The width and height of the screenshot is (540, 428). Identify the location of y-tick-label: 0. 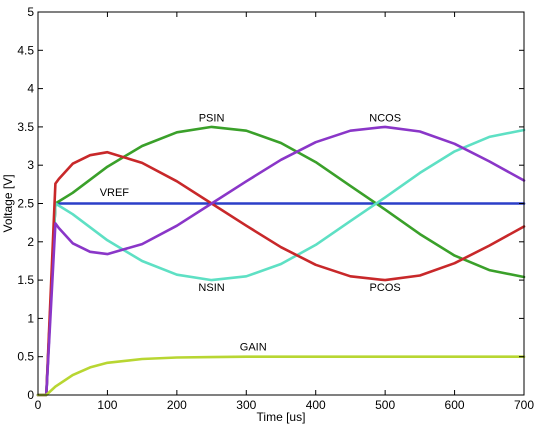
(30, 395).